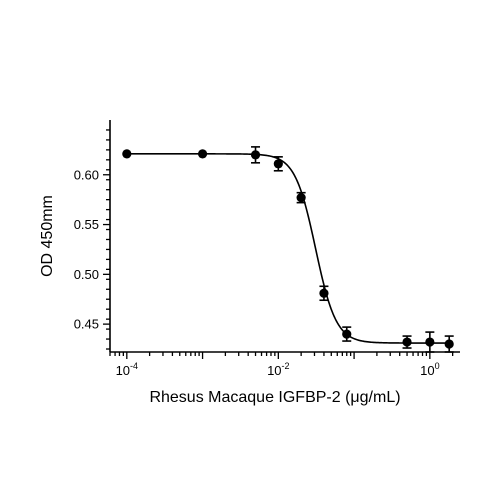  I want to click on x-axis-title: Rhesus Macaque IGFBP-2 (μg/mL), so click(274, 397).